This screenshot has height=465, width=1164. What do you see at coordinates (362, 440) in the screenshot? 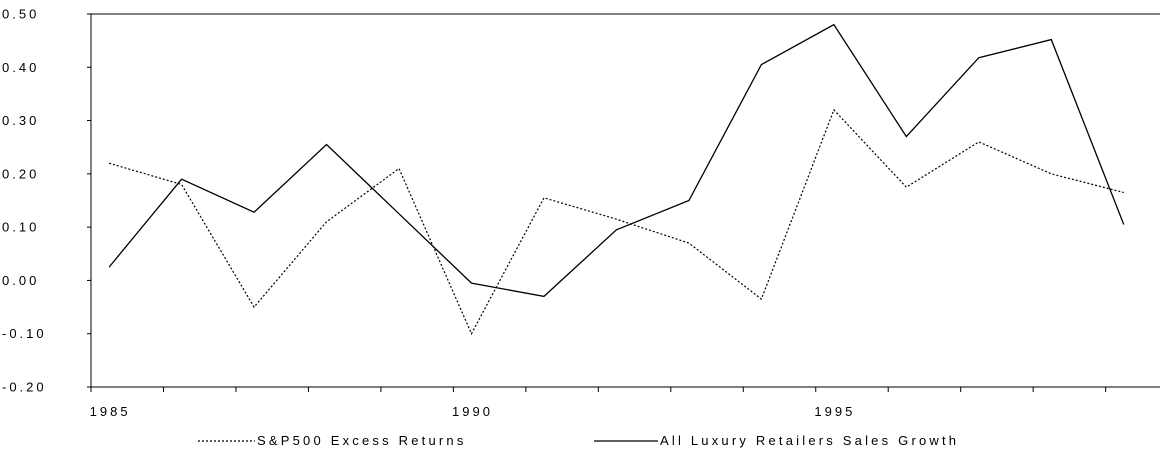
I see `legend-label-1: S&P500 Excess Returns` at bounding box center [362, 440].